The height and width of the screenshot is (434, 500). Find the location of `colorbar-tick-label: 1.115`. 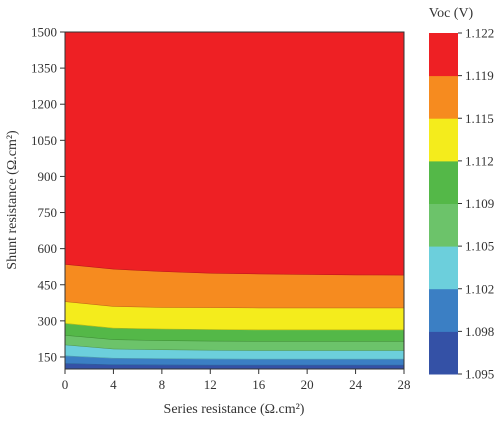

colorbar-tick-label: 1.115 is located at coordinates (479, 118).